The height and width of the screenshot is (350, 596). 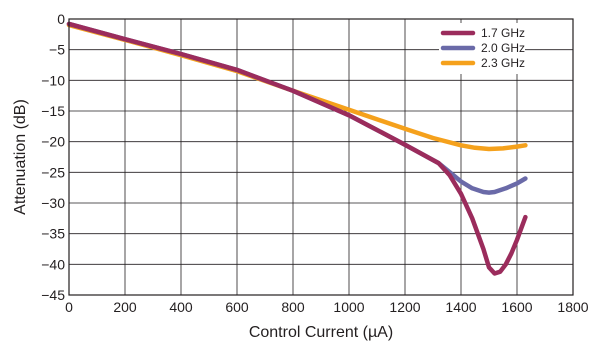 I want to click on legend-label: 1.7 GHz, so click(x=503, y=33).